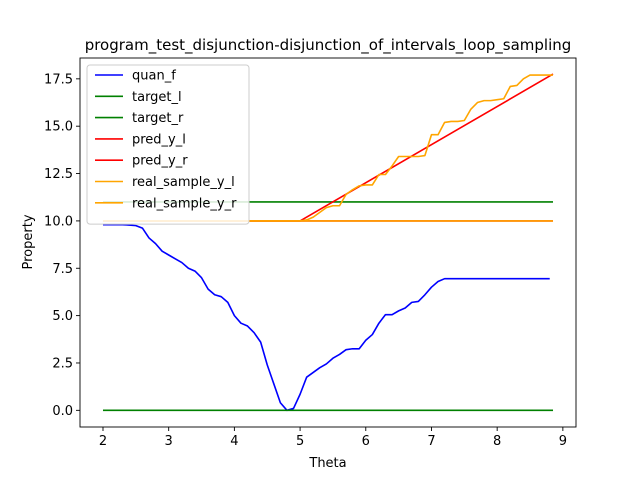 This screenshot has width=640, height=480. Describe the element at coordinates (431, 441) in the screenshot. I see `x-tick-label: 7` at that location.